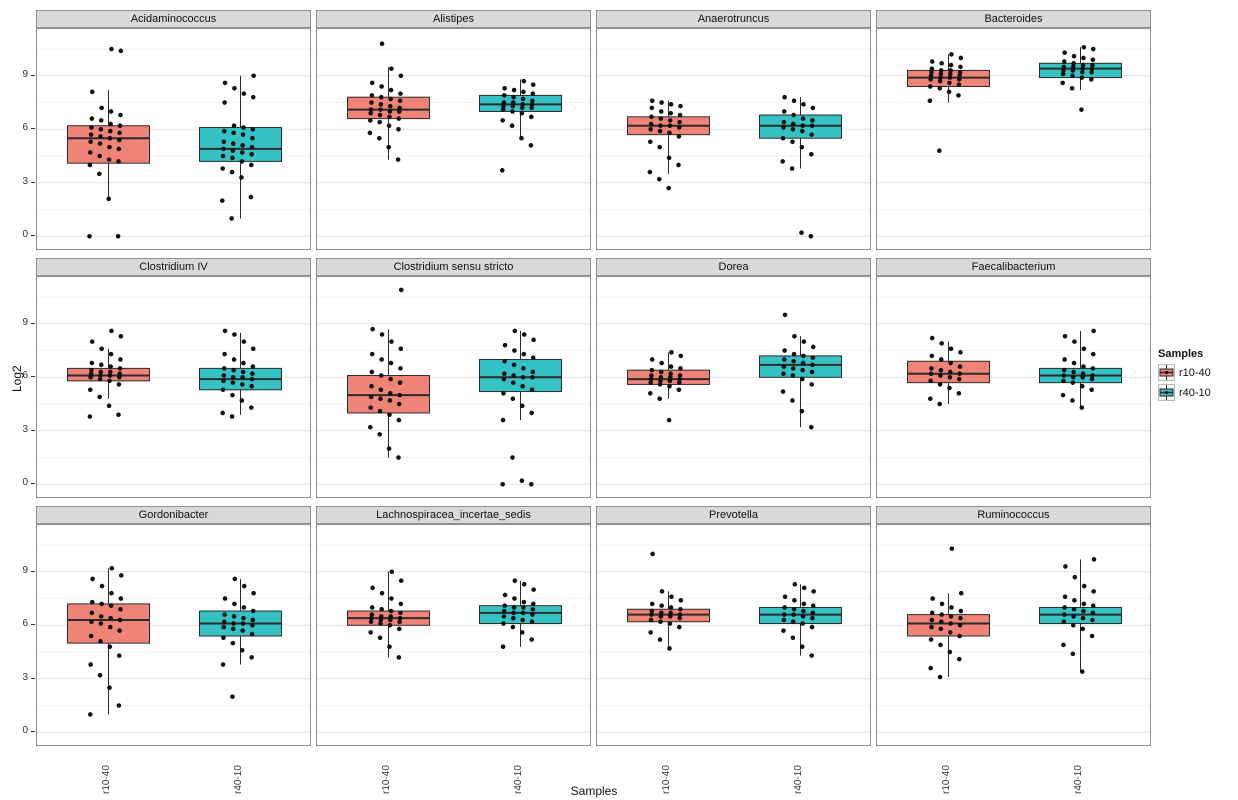 The height and width of the screenshot is (800, 1238). I want to click on facet-title: Clostridium sensu stricto, so click(453, 267).